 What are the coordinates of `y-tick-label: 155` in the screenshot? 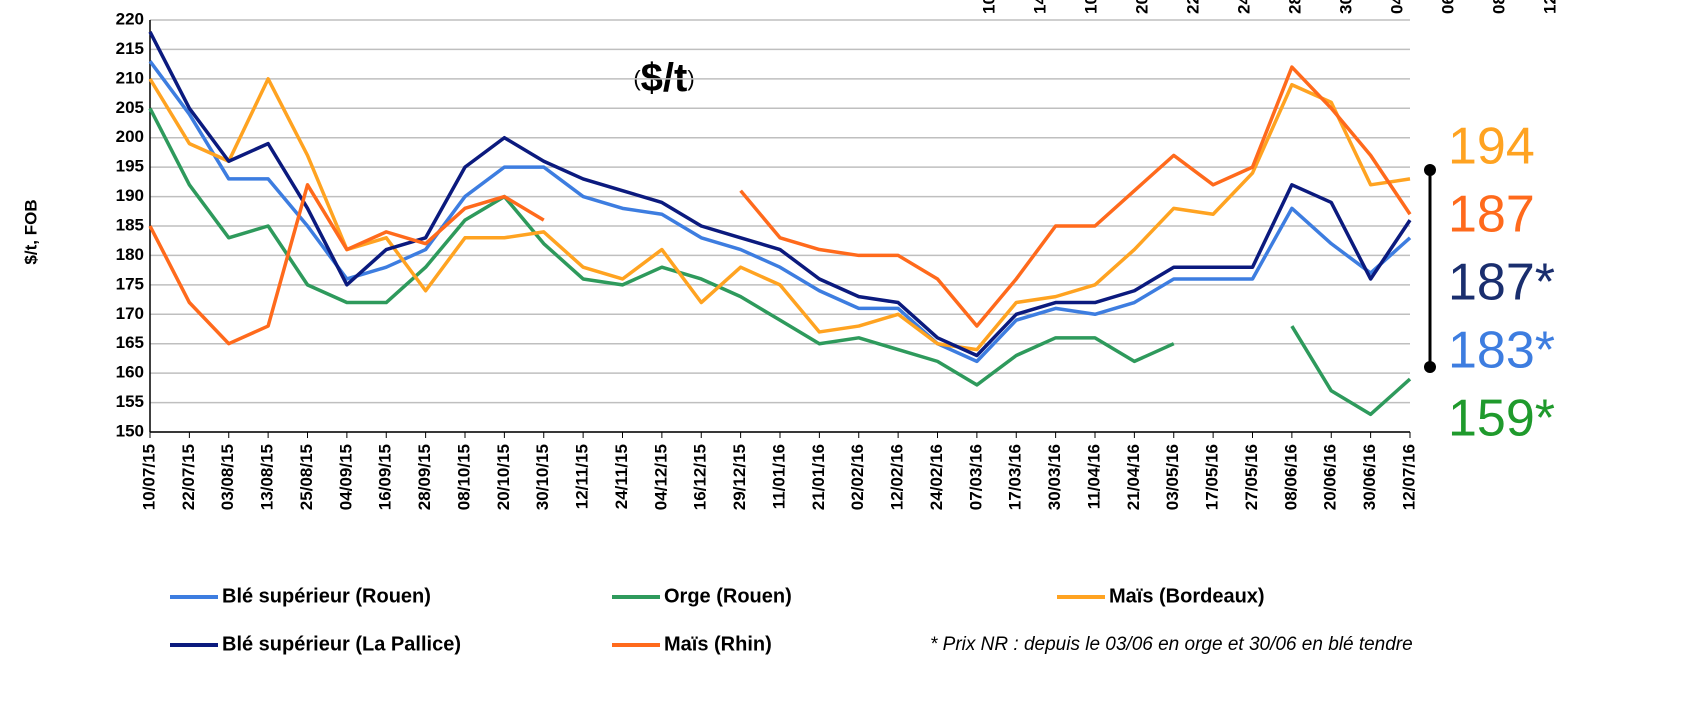 It's located at (130, 401).